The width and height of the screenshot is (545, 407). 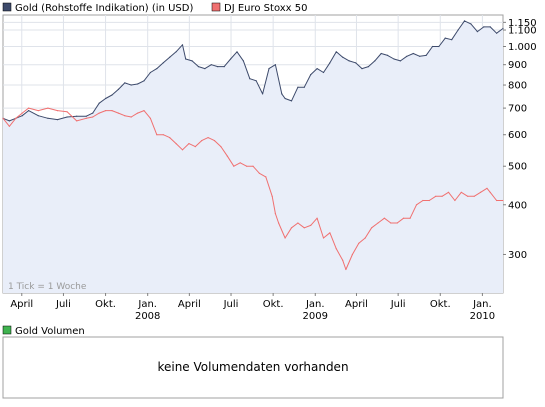 I want to click on y-tick-label: 1.000, so click(x=522, y=47).